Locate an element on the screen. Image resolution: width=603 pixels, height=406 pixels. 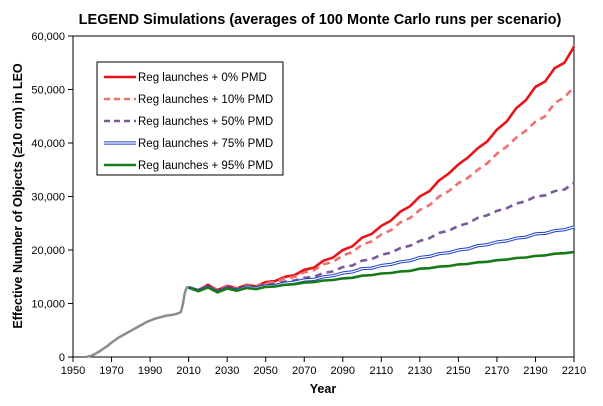
y-tick-label: 0 is located at coordinates (62, 358).